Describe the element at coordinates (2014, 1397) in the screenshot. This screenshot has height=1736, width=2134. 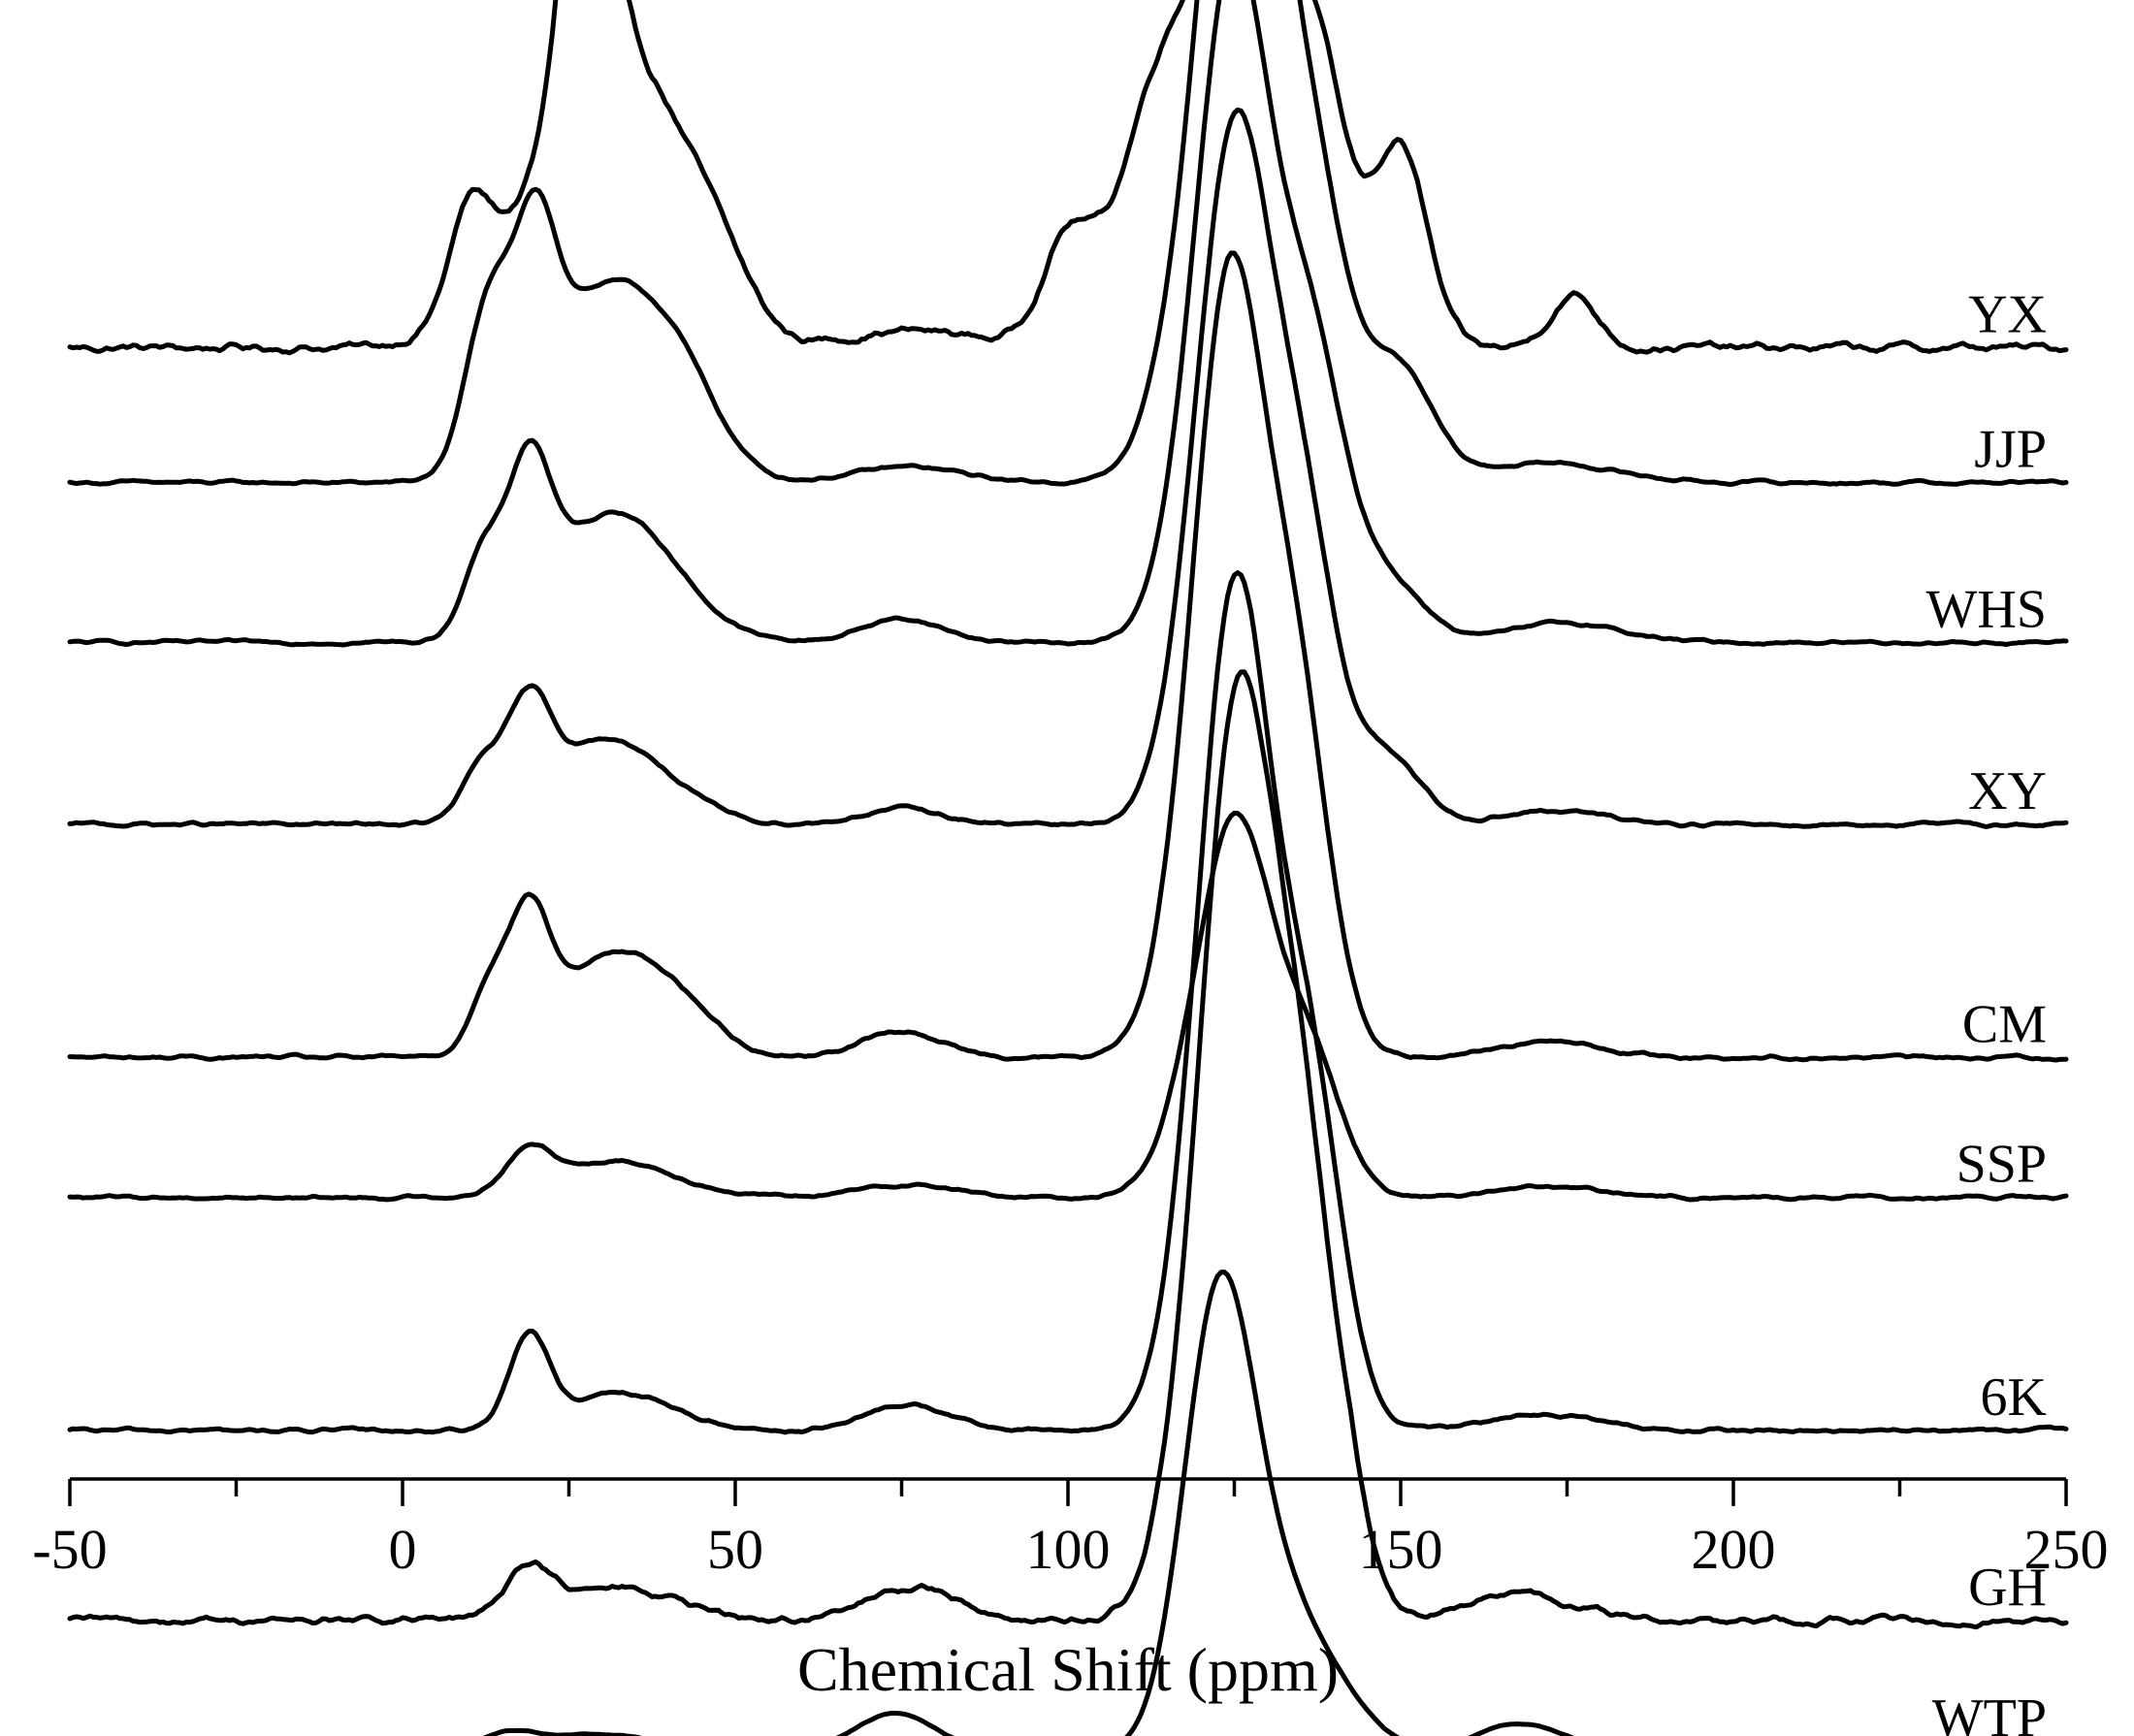
I see `series-label-6k: 6K` at that location.